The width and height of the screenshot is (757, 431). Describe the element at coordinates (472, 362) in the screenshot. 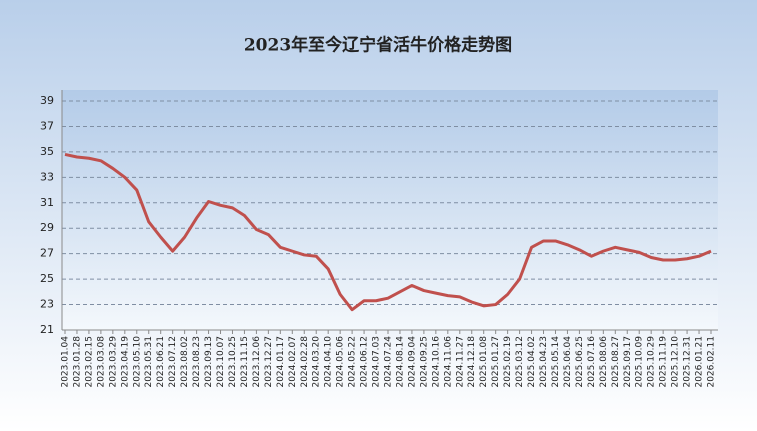

I see `x-tick-label: 2024.12.18` at that location.